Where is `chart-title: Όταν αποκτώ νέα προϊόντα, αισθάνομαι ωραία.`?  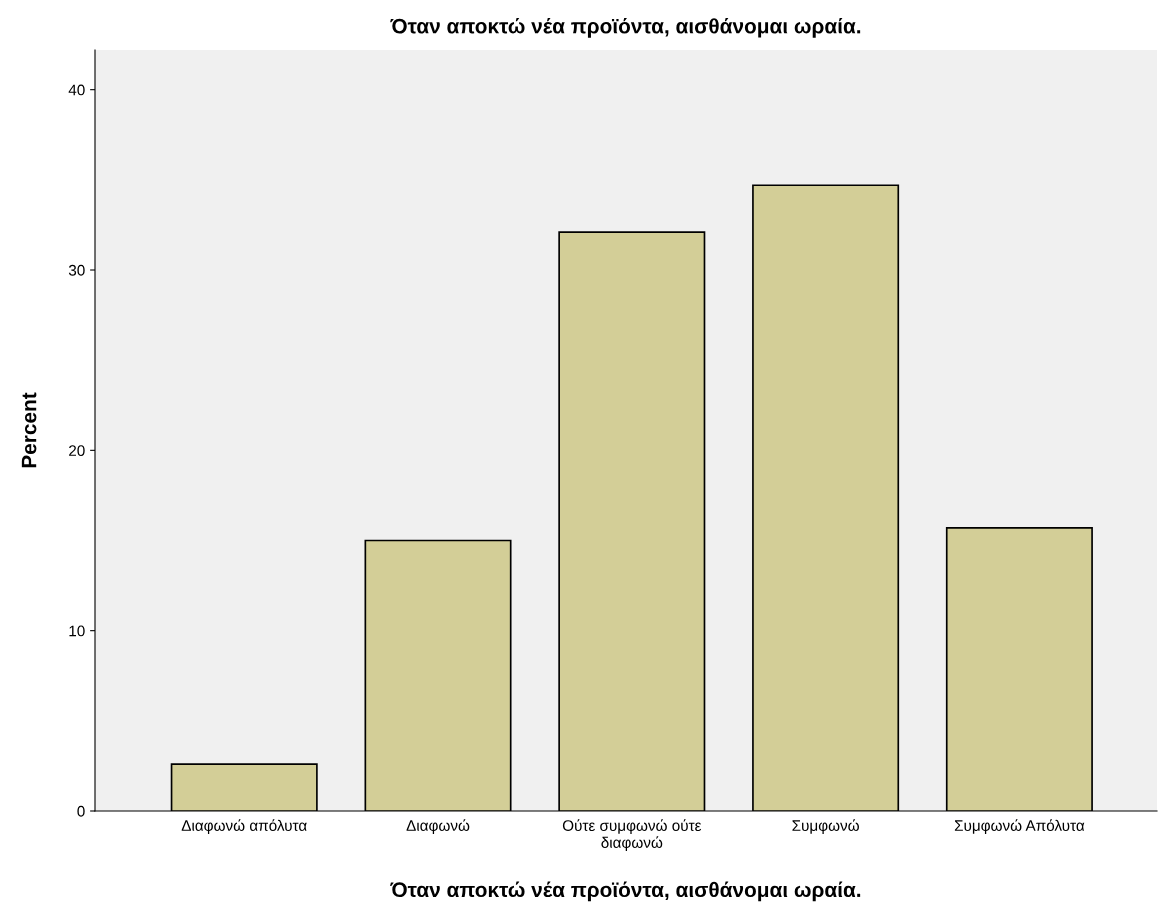
chart-title: Όταν αποκτώ νέα προϊόντα, αισθάνομαι ωραία. is located at coordinates (625, 27).